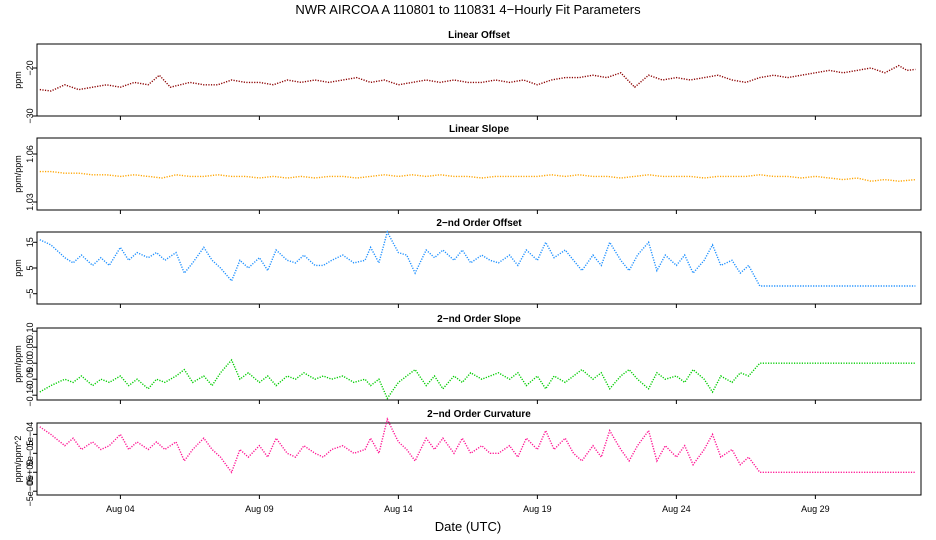 The width and height of the screenshot is (936, 540). Describe the element at coordinates (479, 319) in the screenshot. I see `panel-title: 2−nd Order Slope` at that location.